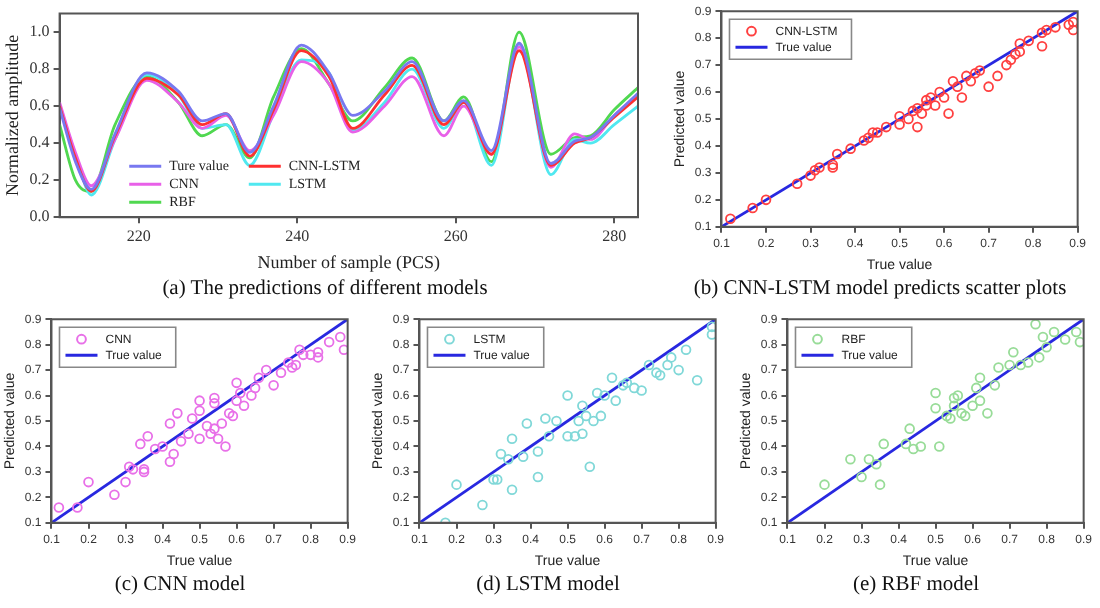  What do you see at coordinates (880, 289) in the screenshot?
I see `text: (b) CNN-LSTM model predicts scatter plots` at bounding box center [880, 289].